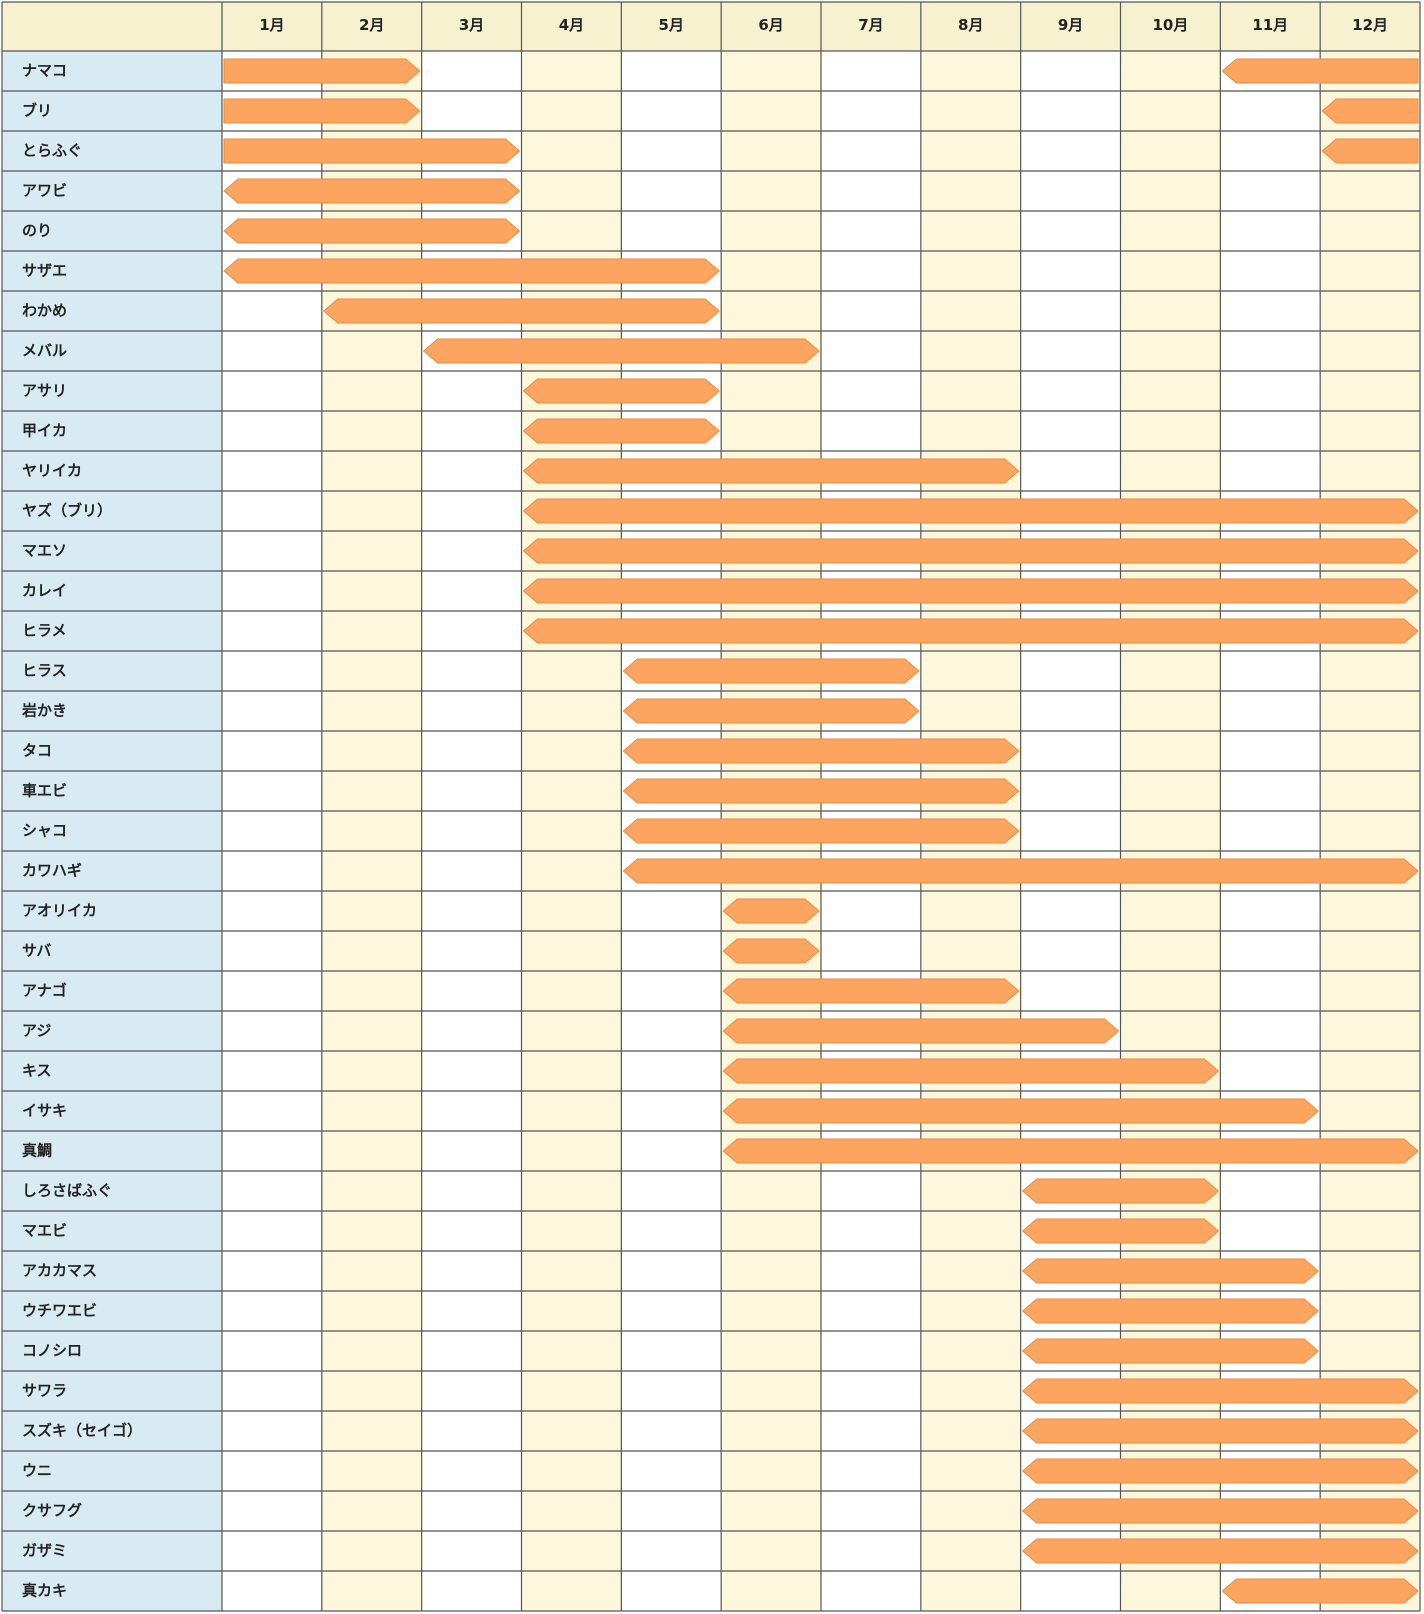 The image size is (1424, 1614). What do you see at coordinates (44, 991) in the screenshot?
I see `row-label: アナゴ` at bounding box center [44, 991].